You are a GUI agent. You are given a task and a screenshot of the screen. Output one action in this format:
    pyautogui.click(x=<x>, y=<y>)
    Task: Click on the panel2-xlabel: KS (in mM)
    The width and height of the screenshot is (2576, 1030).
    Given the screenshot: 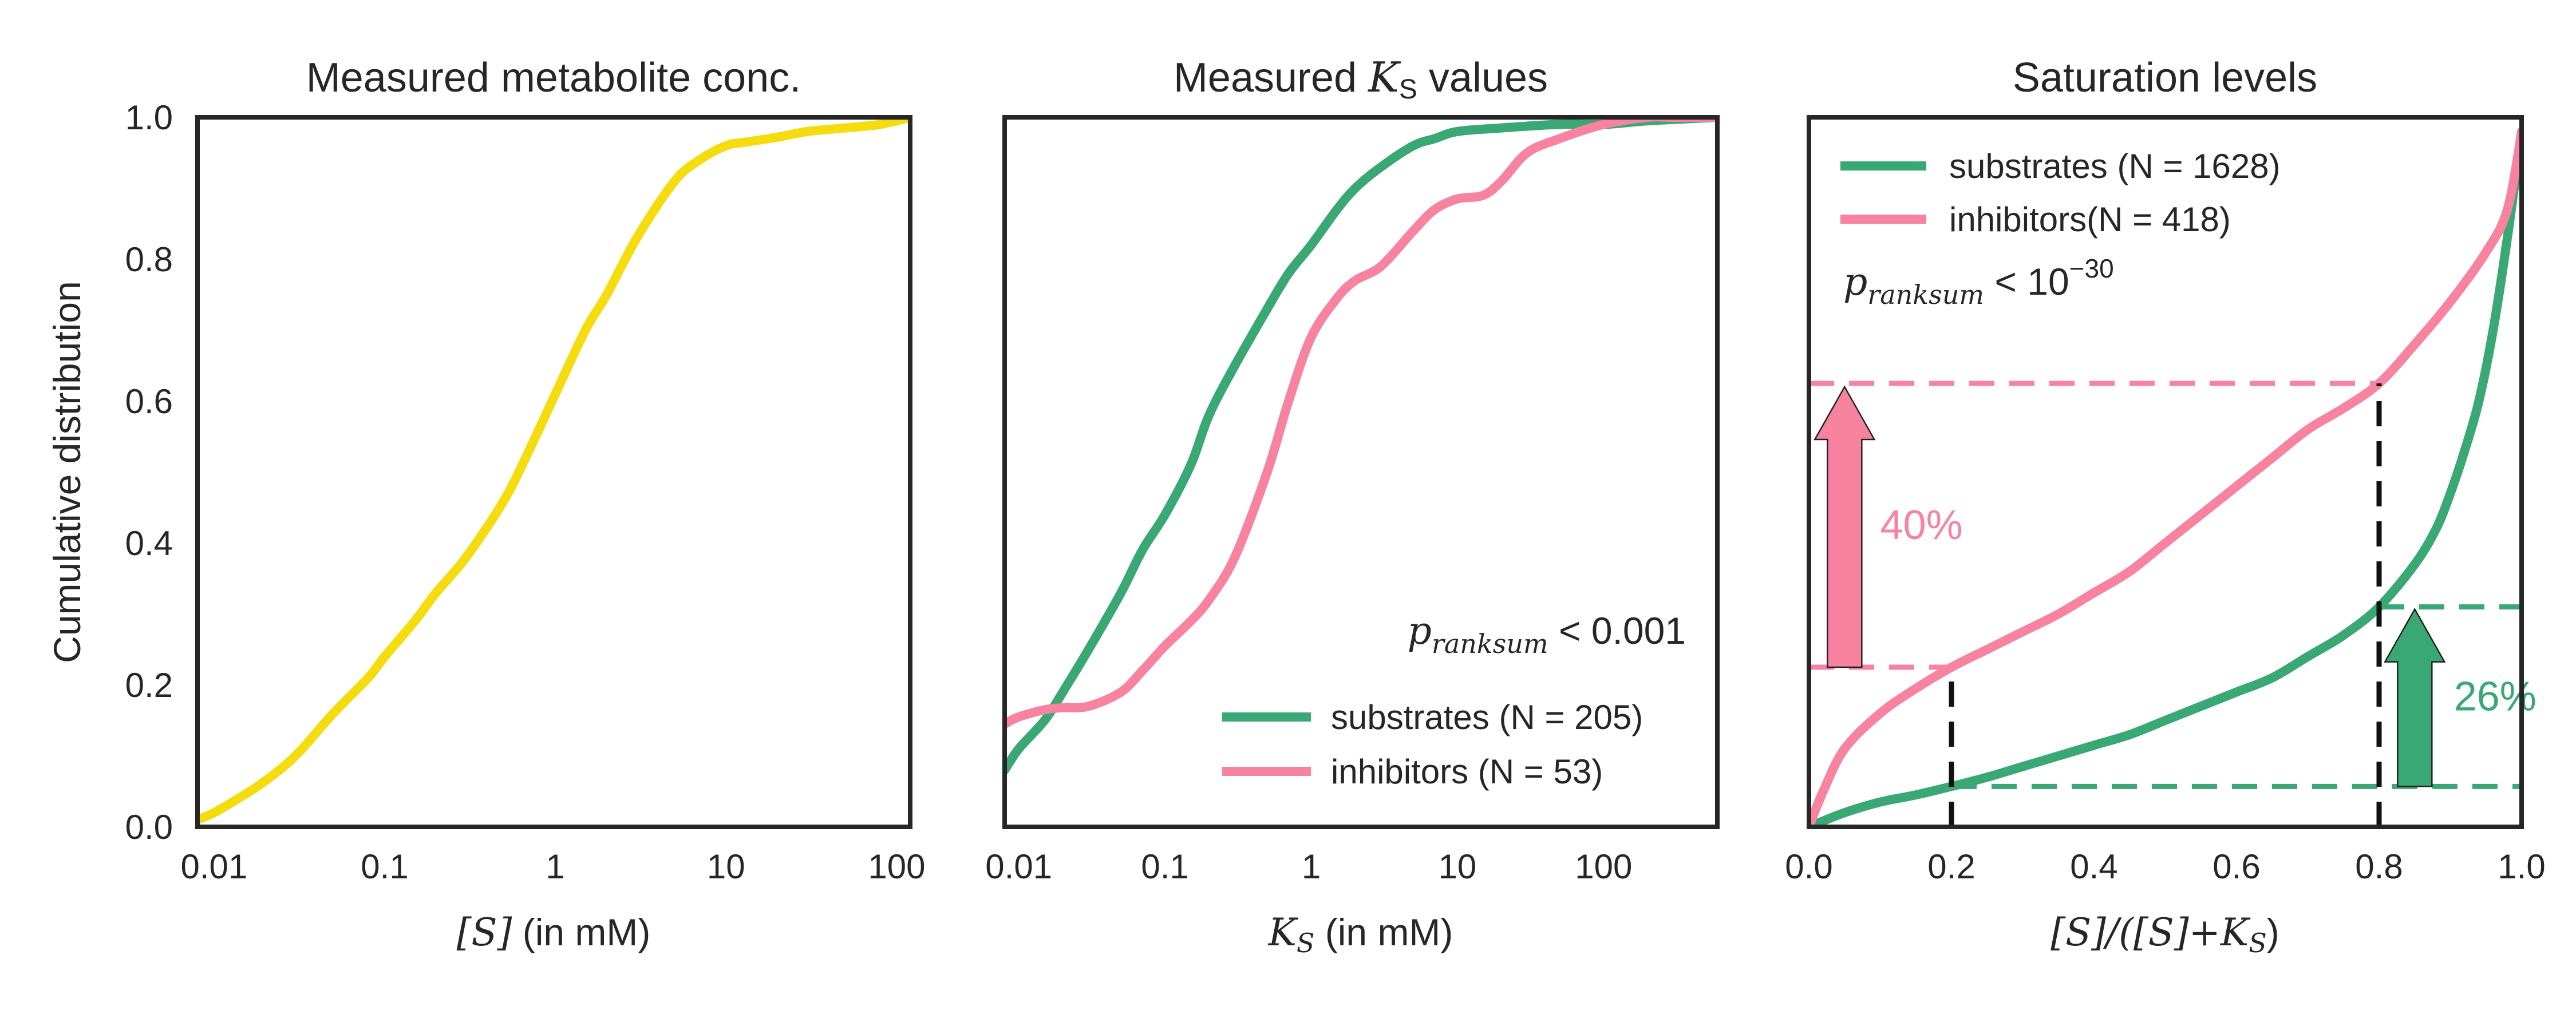 What is the action you would take?
    pyautogui.click(x=1361, y=934)
    